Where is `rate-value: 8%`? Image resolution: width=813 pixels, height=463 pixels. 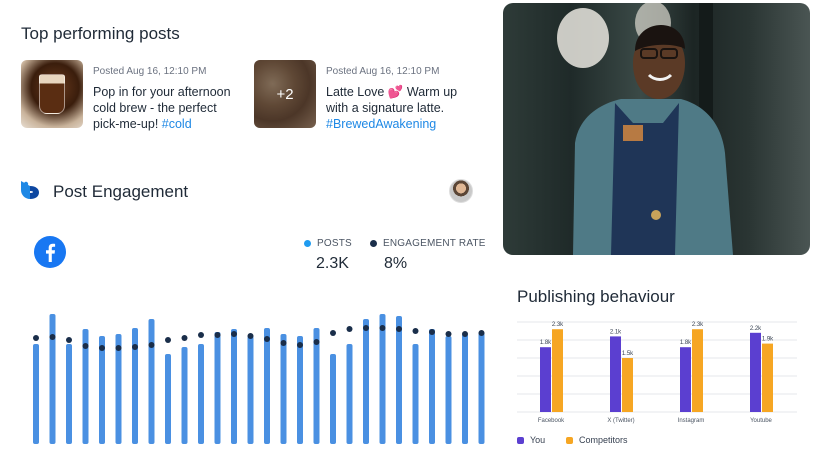 rate-value: 8% is located at coordinates (396, 263).